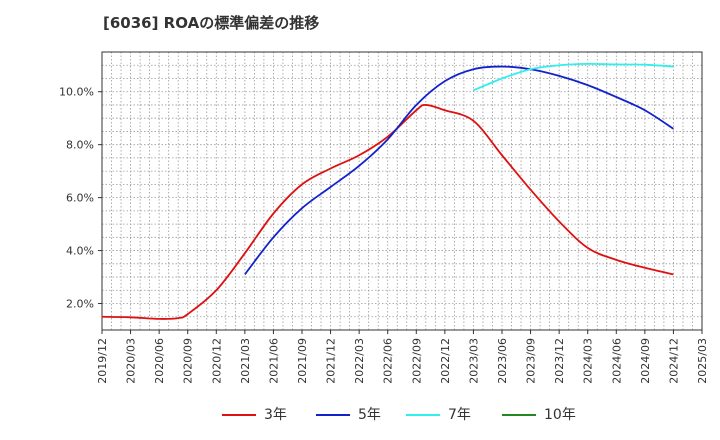  I want to click on x-tick-label: 2021/09, so click(302, 361).